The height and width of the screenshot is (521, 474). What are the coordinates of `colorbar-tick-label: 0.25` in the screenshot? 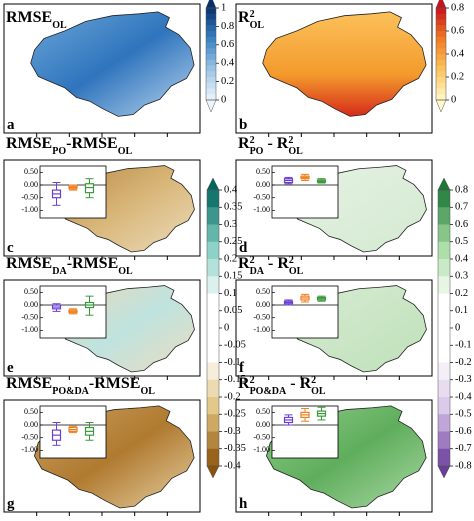 It's located at (233, 241).